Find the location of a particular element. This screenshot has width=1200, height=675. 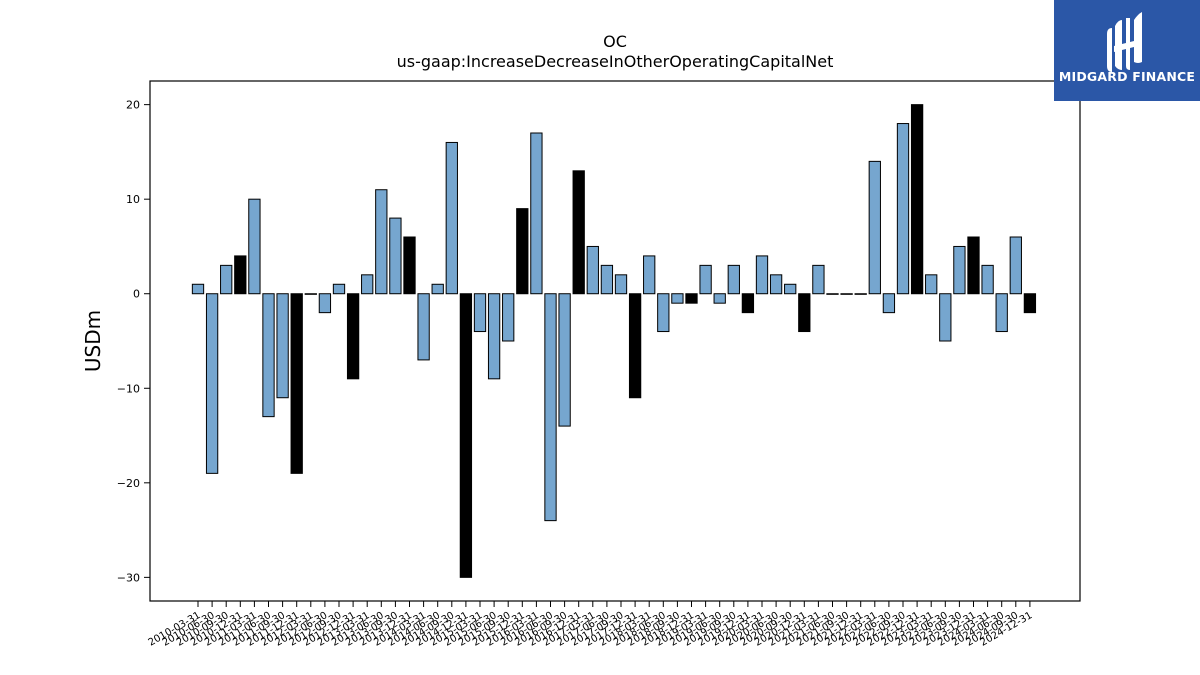

y-axis-label: USDm is located at coordinates (93, 341).